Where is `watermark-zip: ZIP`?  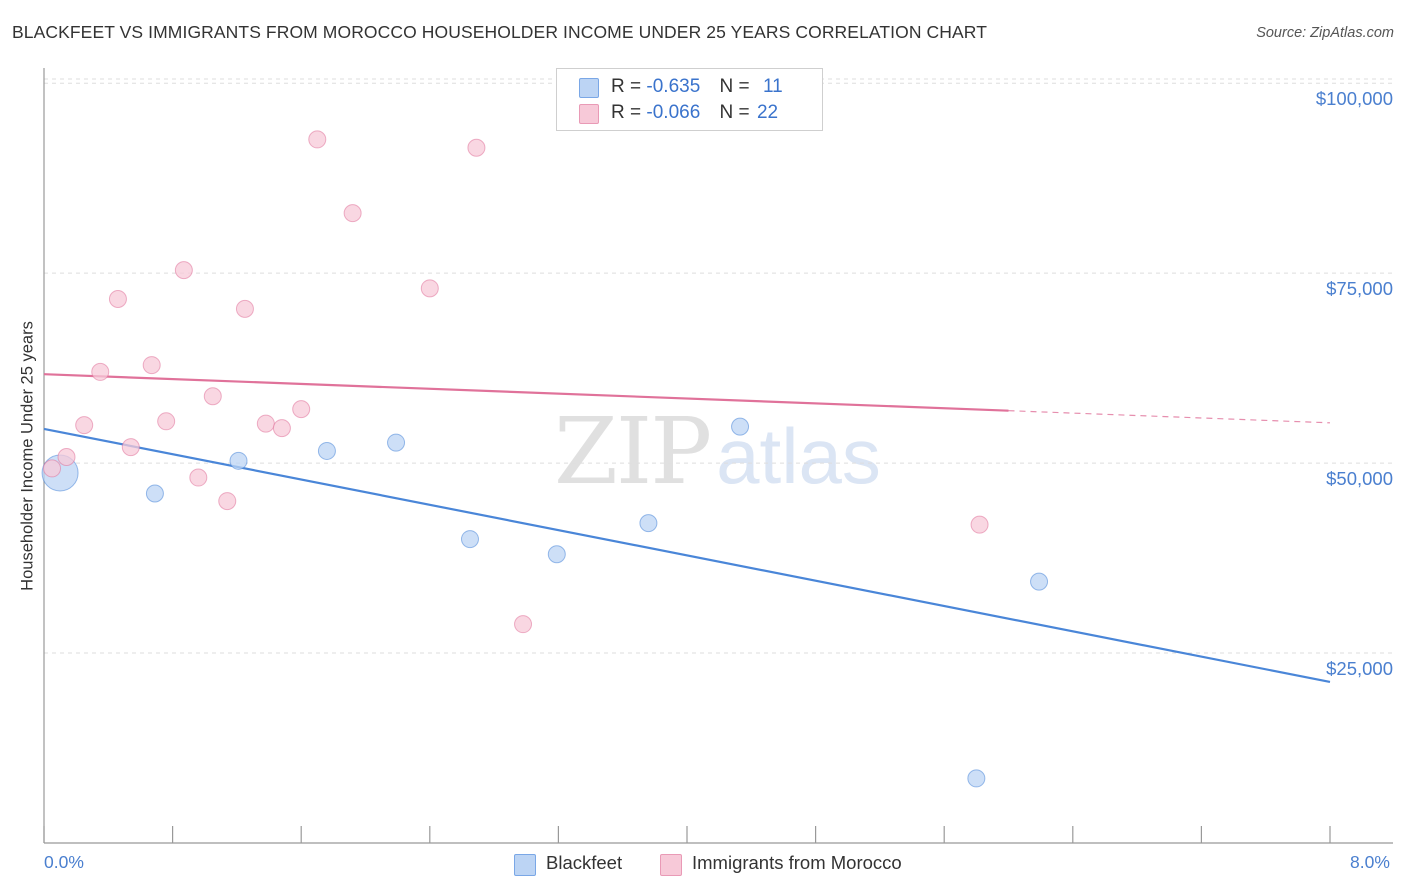 watermark-zip: ZIP is located at coordinates (633, 451).